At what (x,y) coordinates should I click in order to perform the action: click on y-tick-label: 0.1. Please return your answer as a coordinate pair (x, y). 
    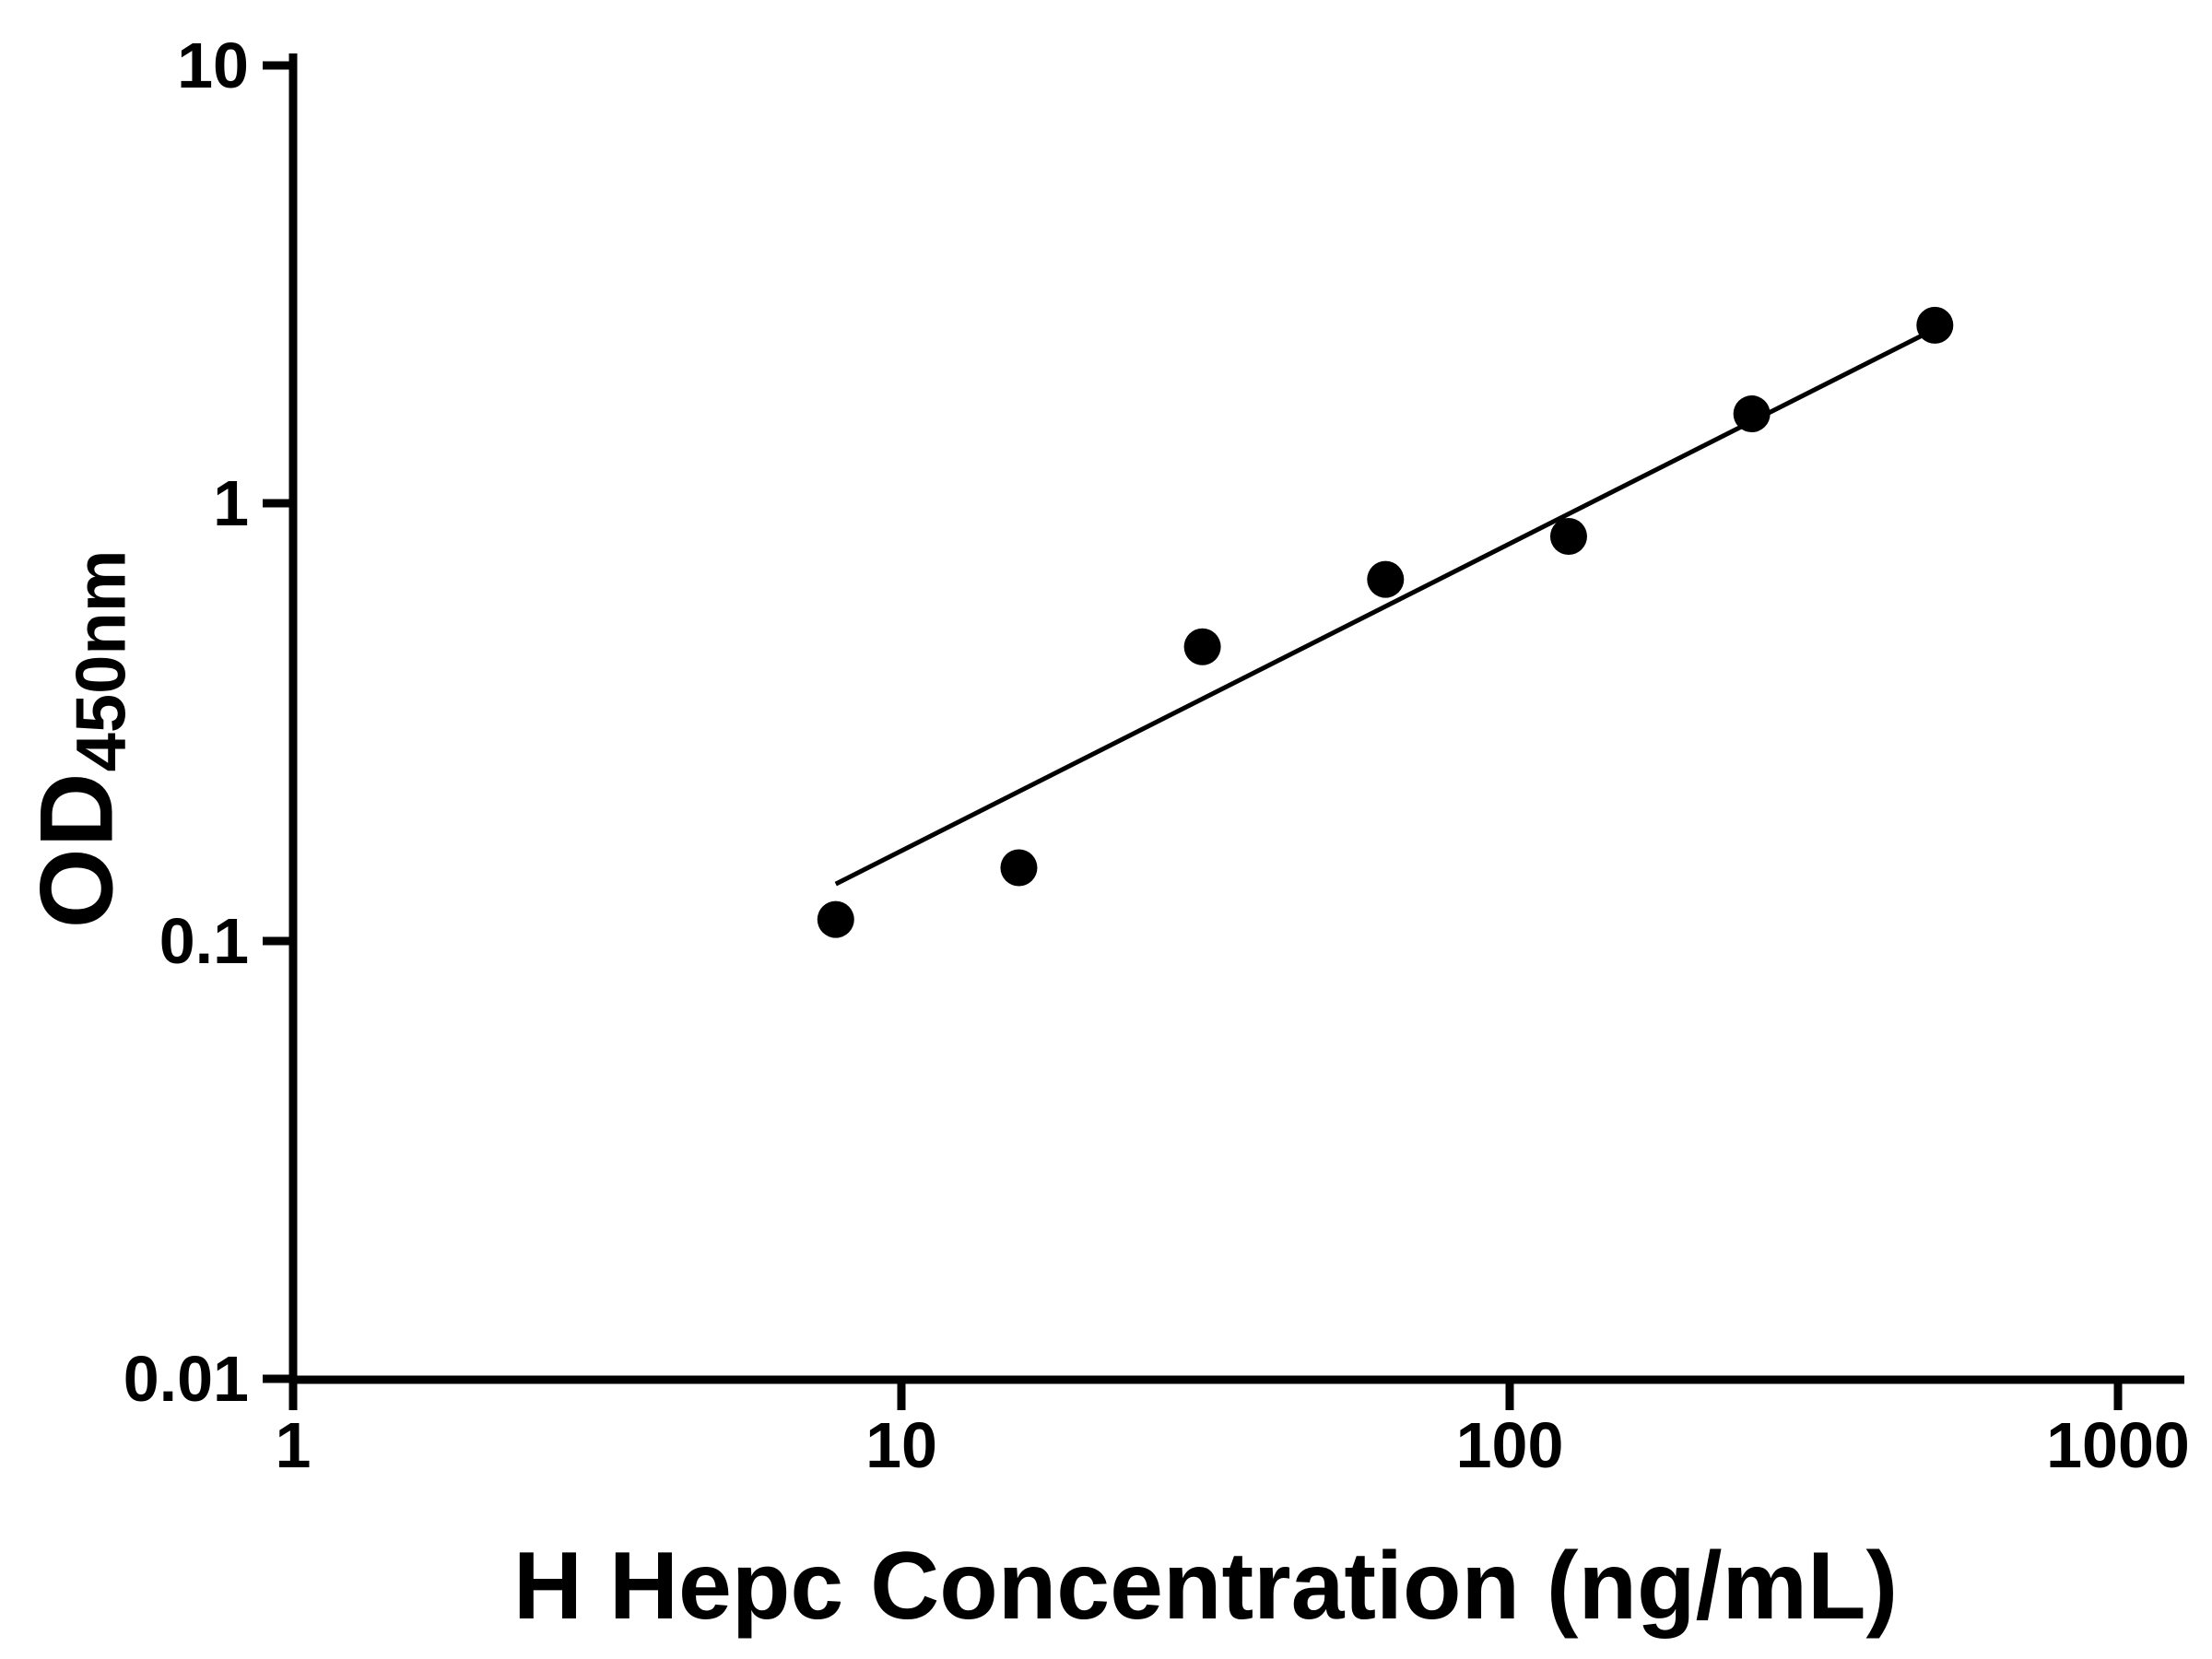
    Looking at the image, I should click on (204, 941).